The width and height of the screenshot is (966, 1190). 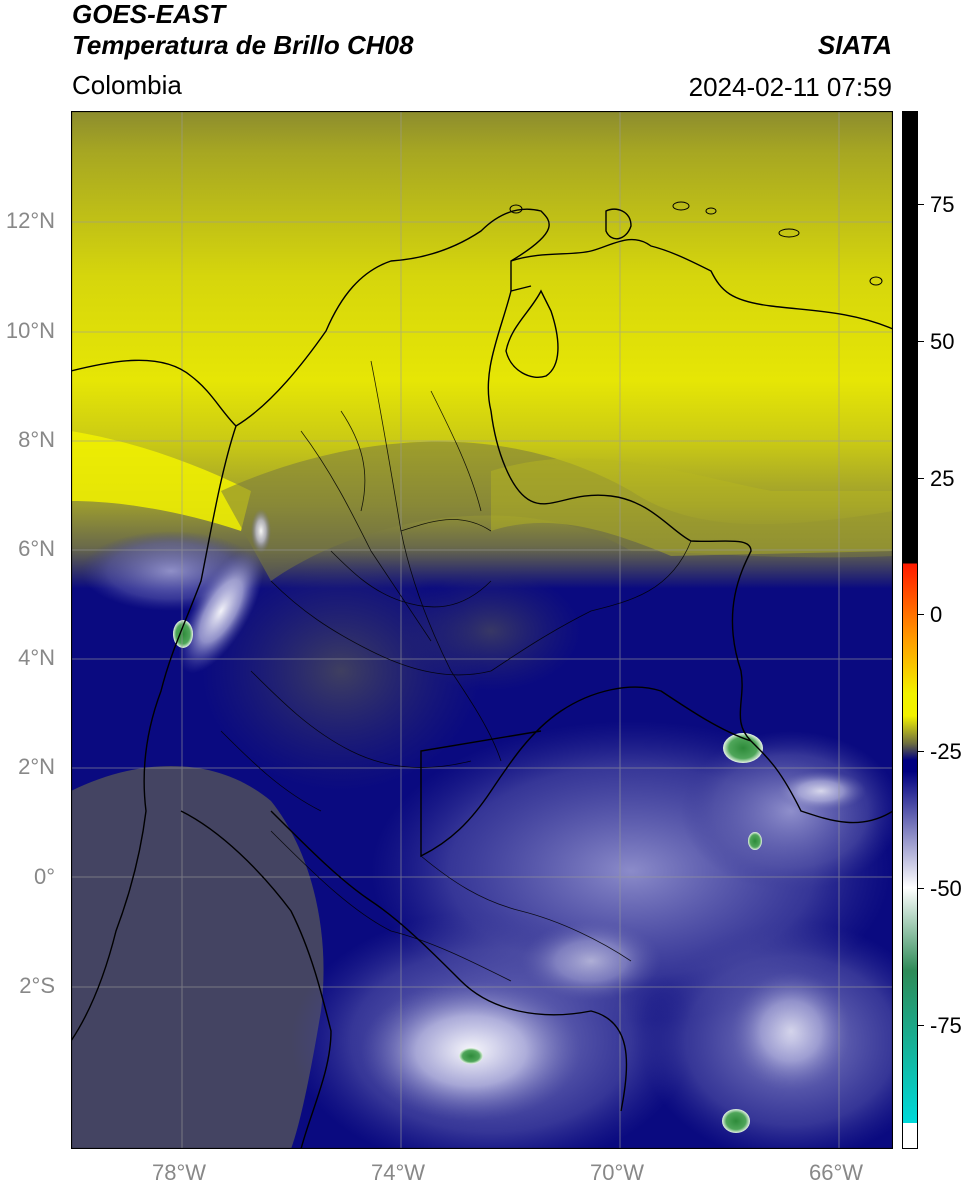 I want to click on colorbar-label-25: 25, so click(x=942, y=478).